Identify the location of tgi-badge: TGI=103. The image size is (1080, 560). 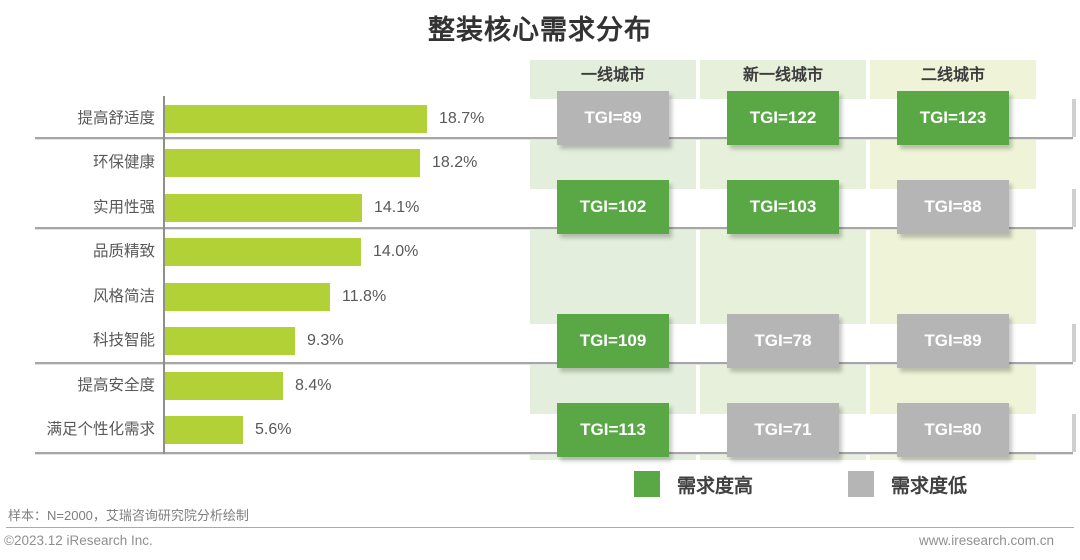
(783, 207).